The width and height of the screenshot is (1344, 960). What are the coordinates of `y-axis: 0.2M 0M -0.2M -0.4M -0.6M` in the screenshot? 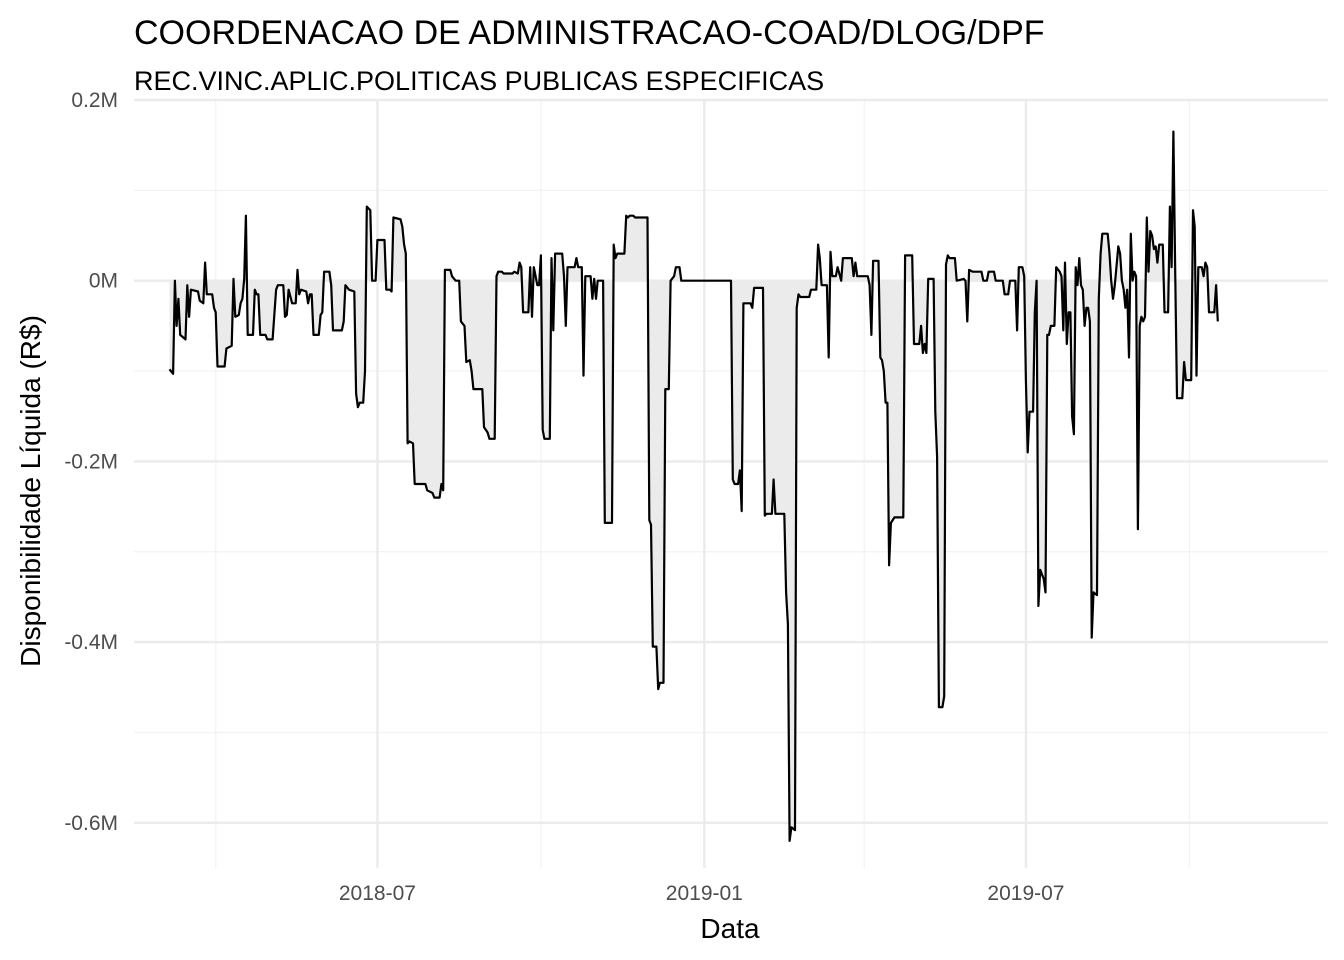 It's located at (91, 462).